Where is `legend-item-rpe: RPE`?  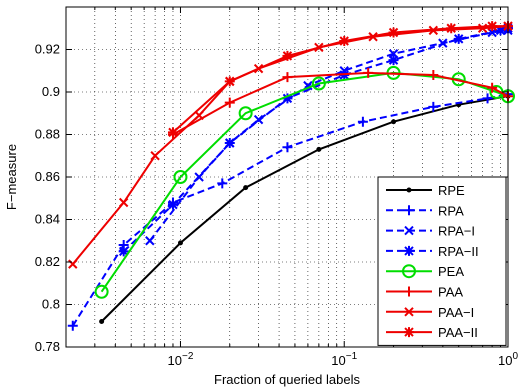 legend-item-rpe: RPE is located at coordinates (425, 190).